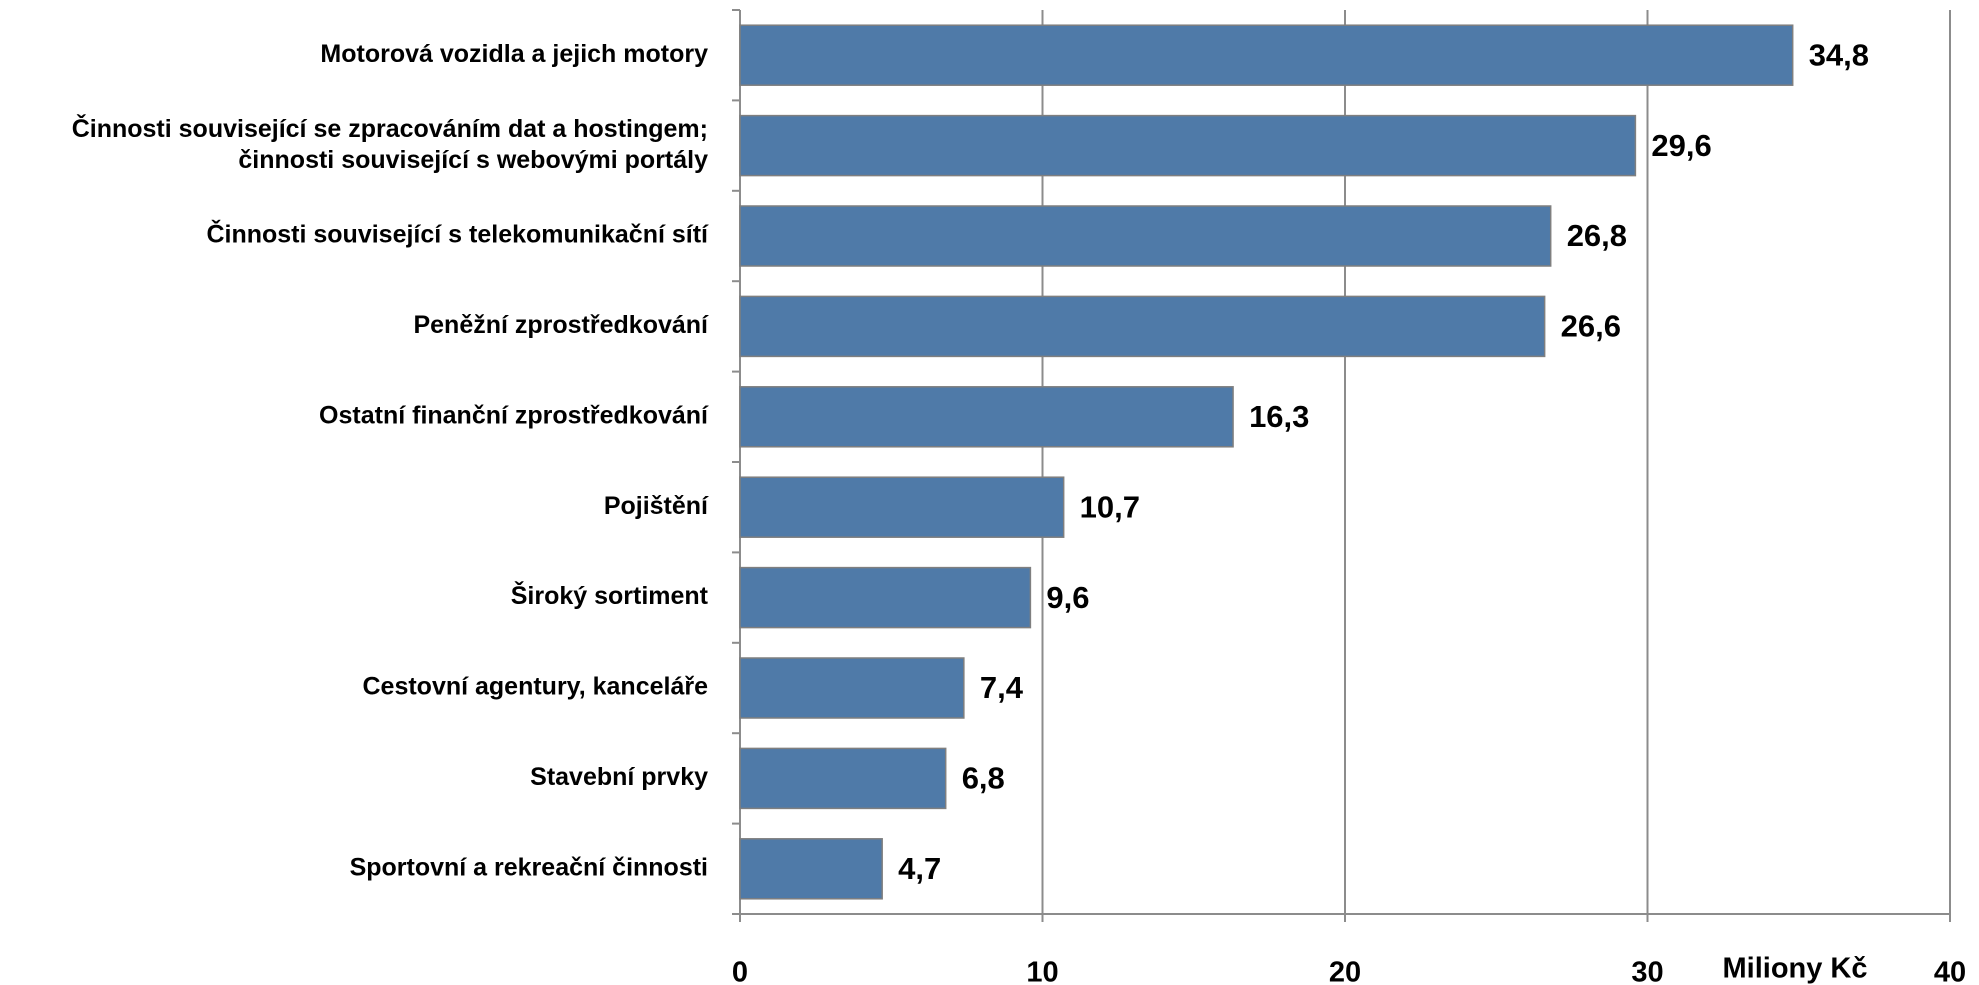 This screenshot has width=1979, height=985. Describe the element at coordinates (983, 778) in the screenshot. I see `value-label: 6,8` at that location.